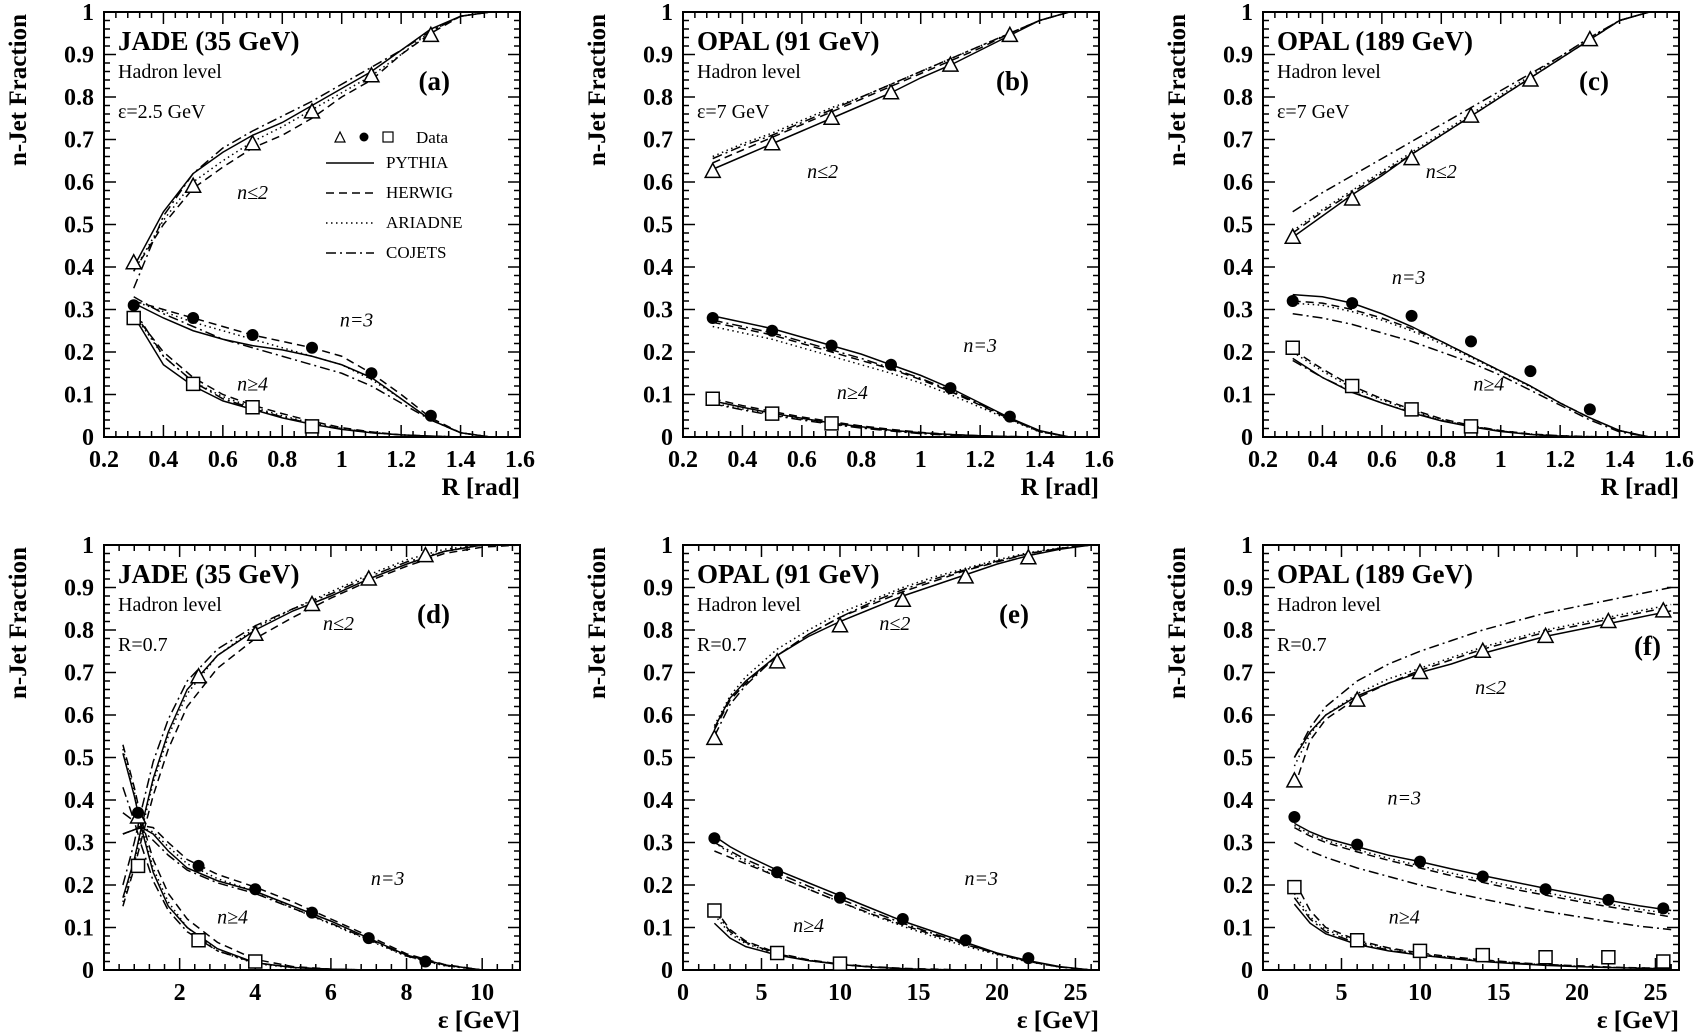 The width and height of the screenshot is (1701, 1032). I want to click on x-axis-title: R [rad], so click(481, 487).